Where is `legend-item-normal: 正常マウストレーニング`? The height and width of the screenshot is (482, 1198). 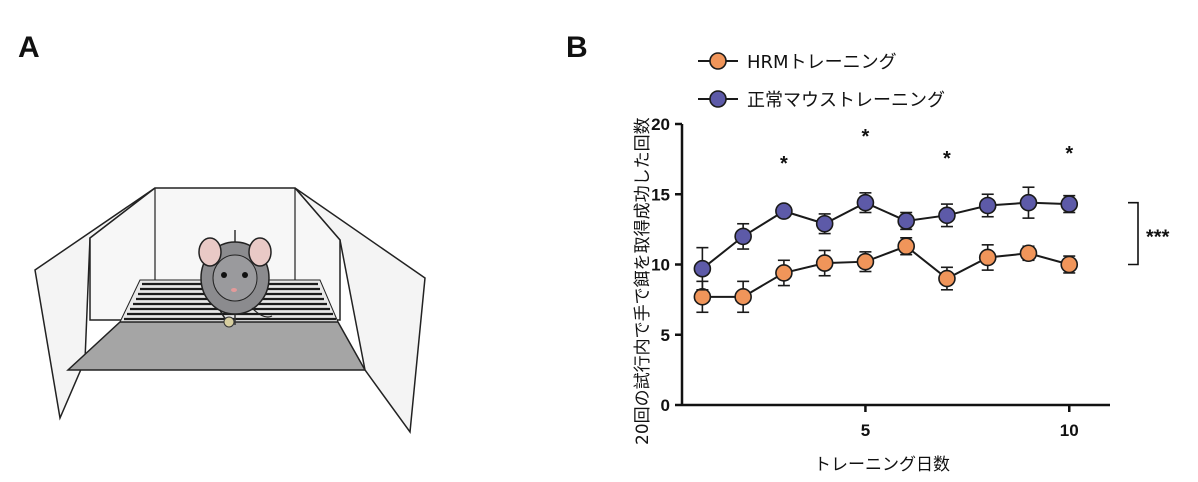
legend-item-normal: 正常マウストレーニング is located at coordinates (821, 100).